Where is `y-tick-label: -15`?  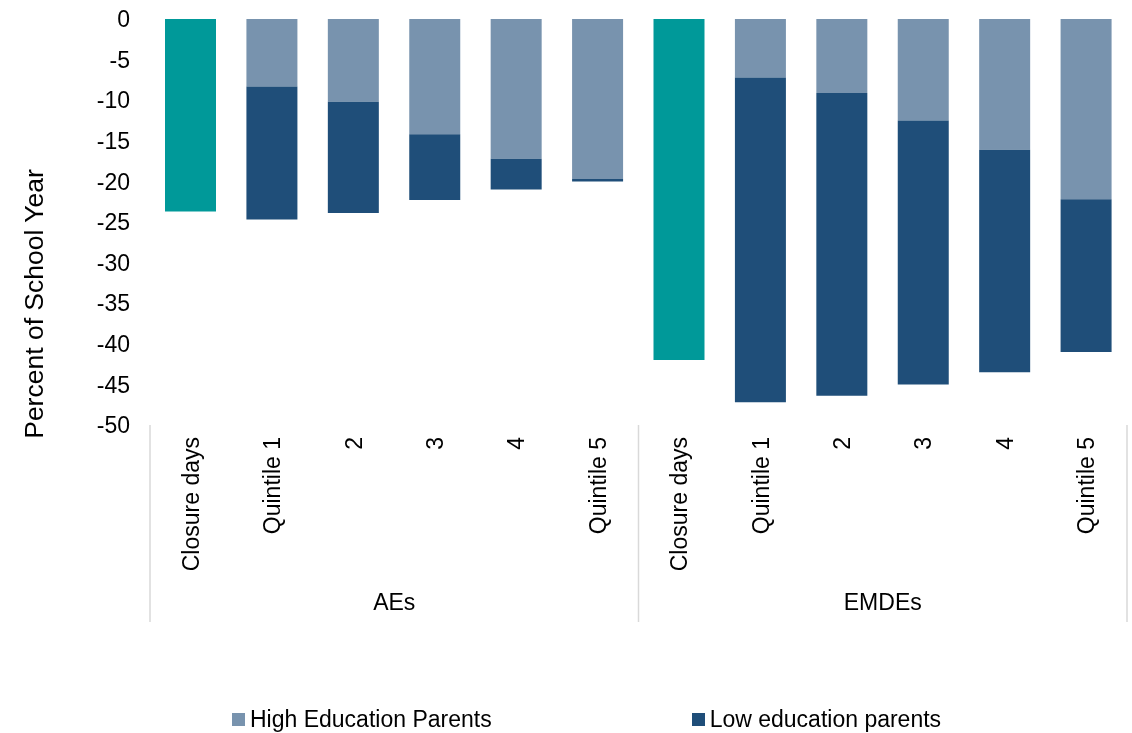 y-tick-label: -15 is located at coordinates (113, 140).